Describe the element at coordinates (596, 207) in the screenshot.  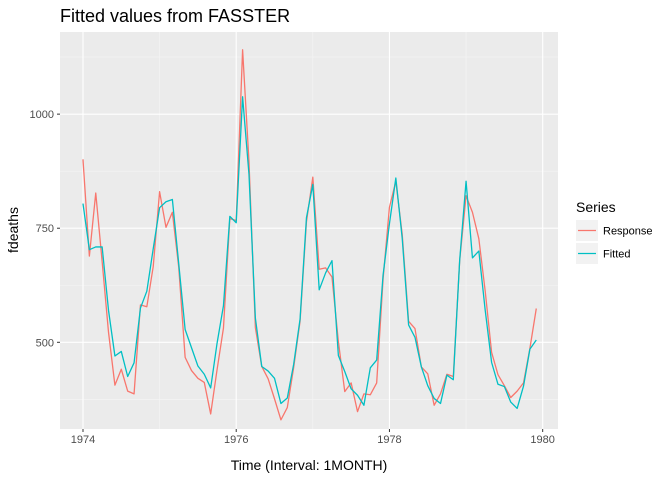
I see `legend-title: Series` at that location.